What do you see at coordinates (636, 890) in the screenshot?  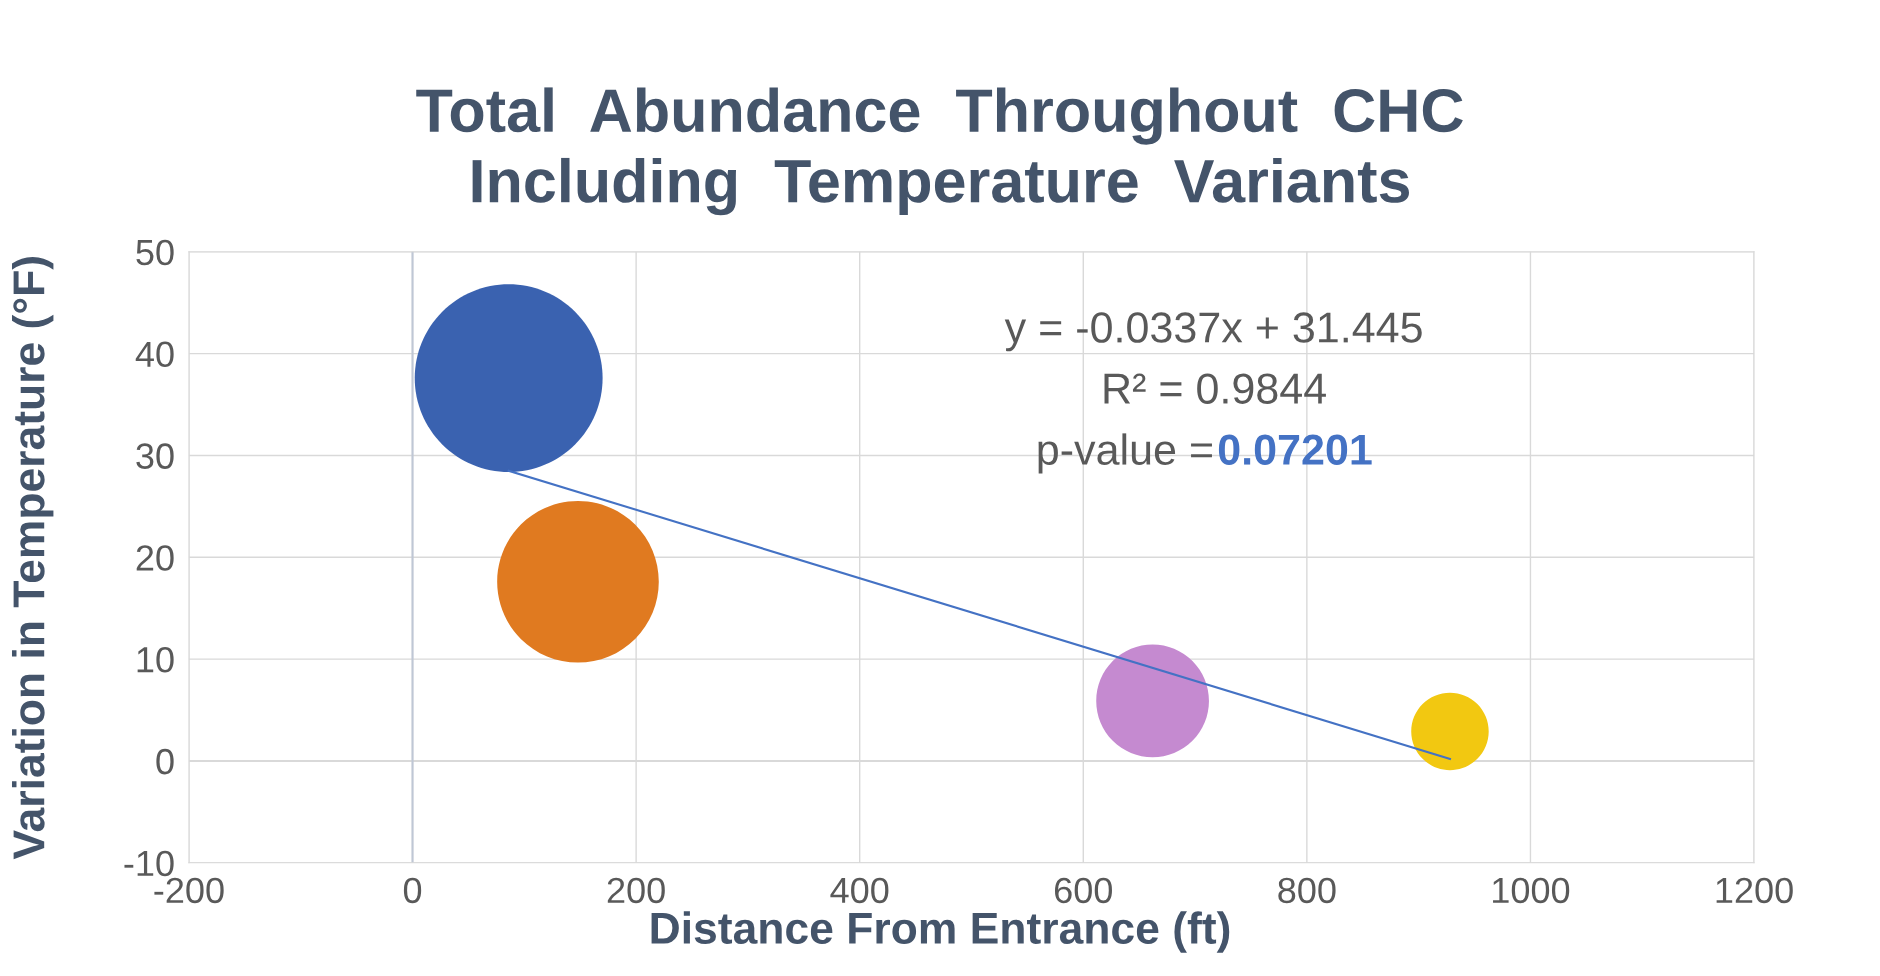 I see `x-tick-label: 200` at bounding box center [636, 890].